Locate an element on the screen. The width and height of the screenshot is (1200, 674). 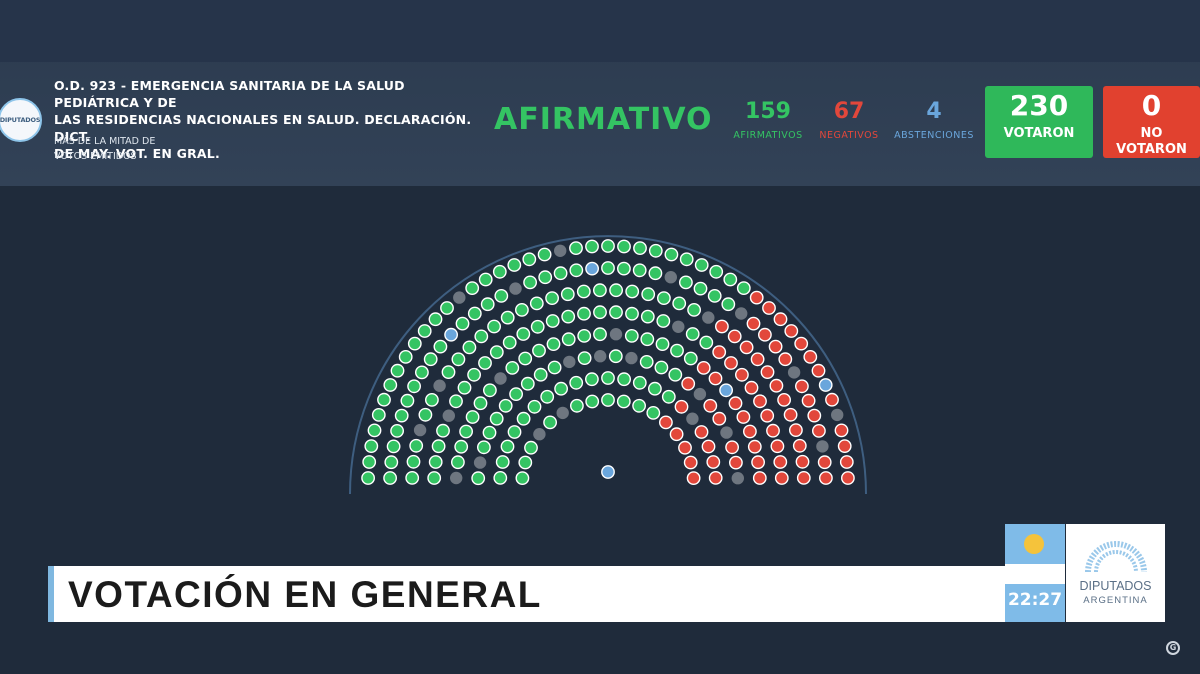
top-strip is located at coordinates (600, 31).